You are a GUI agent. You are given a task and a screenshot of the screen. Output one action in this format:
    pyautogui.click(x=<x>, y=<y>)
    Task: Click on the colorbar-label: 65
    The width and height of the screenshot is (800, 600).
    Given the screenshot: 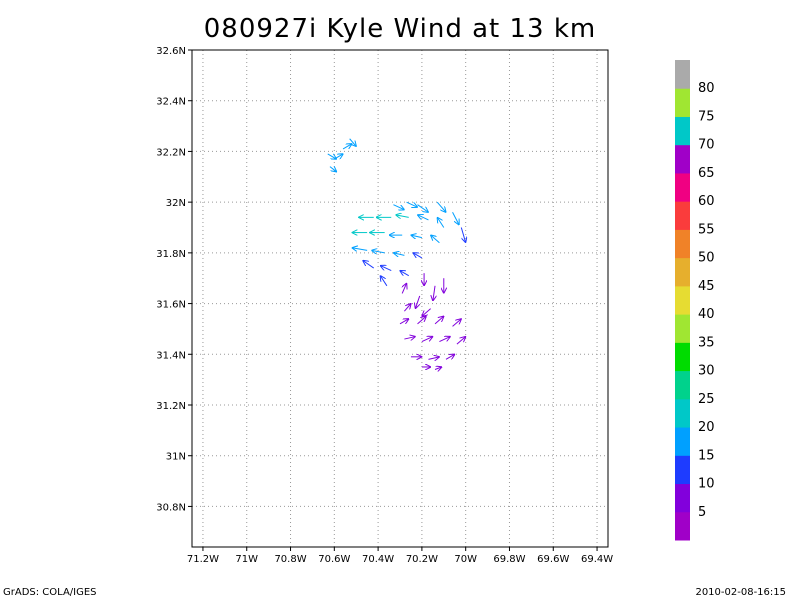 What is the action you would take?
    pyautogui.click(x=706, y=173)
    